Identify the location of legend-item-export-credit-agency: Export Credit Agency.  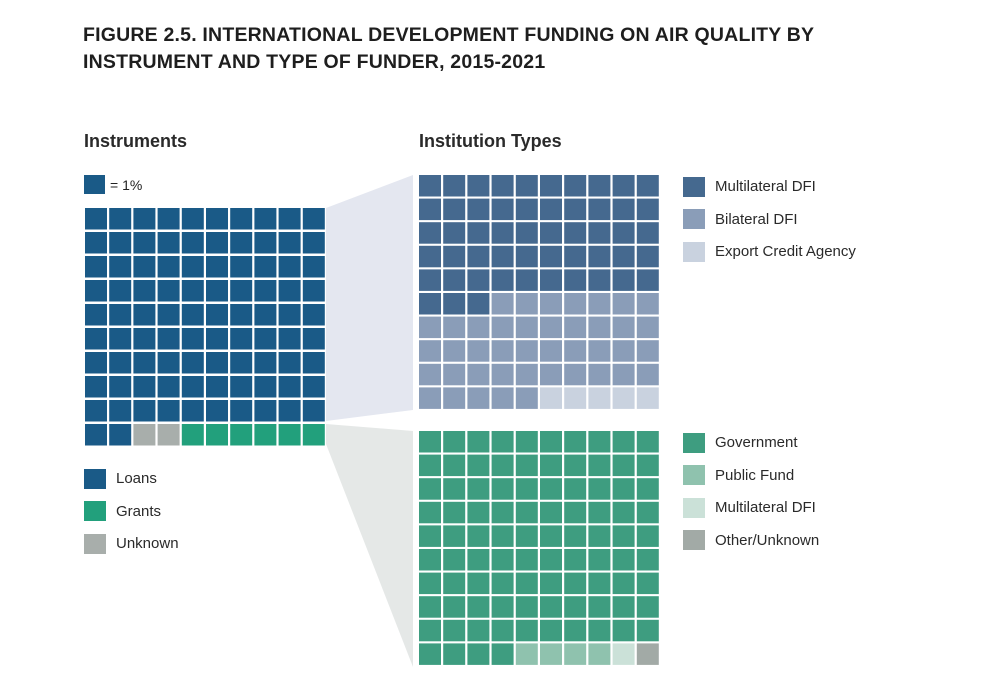
(769, 251).